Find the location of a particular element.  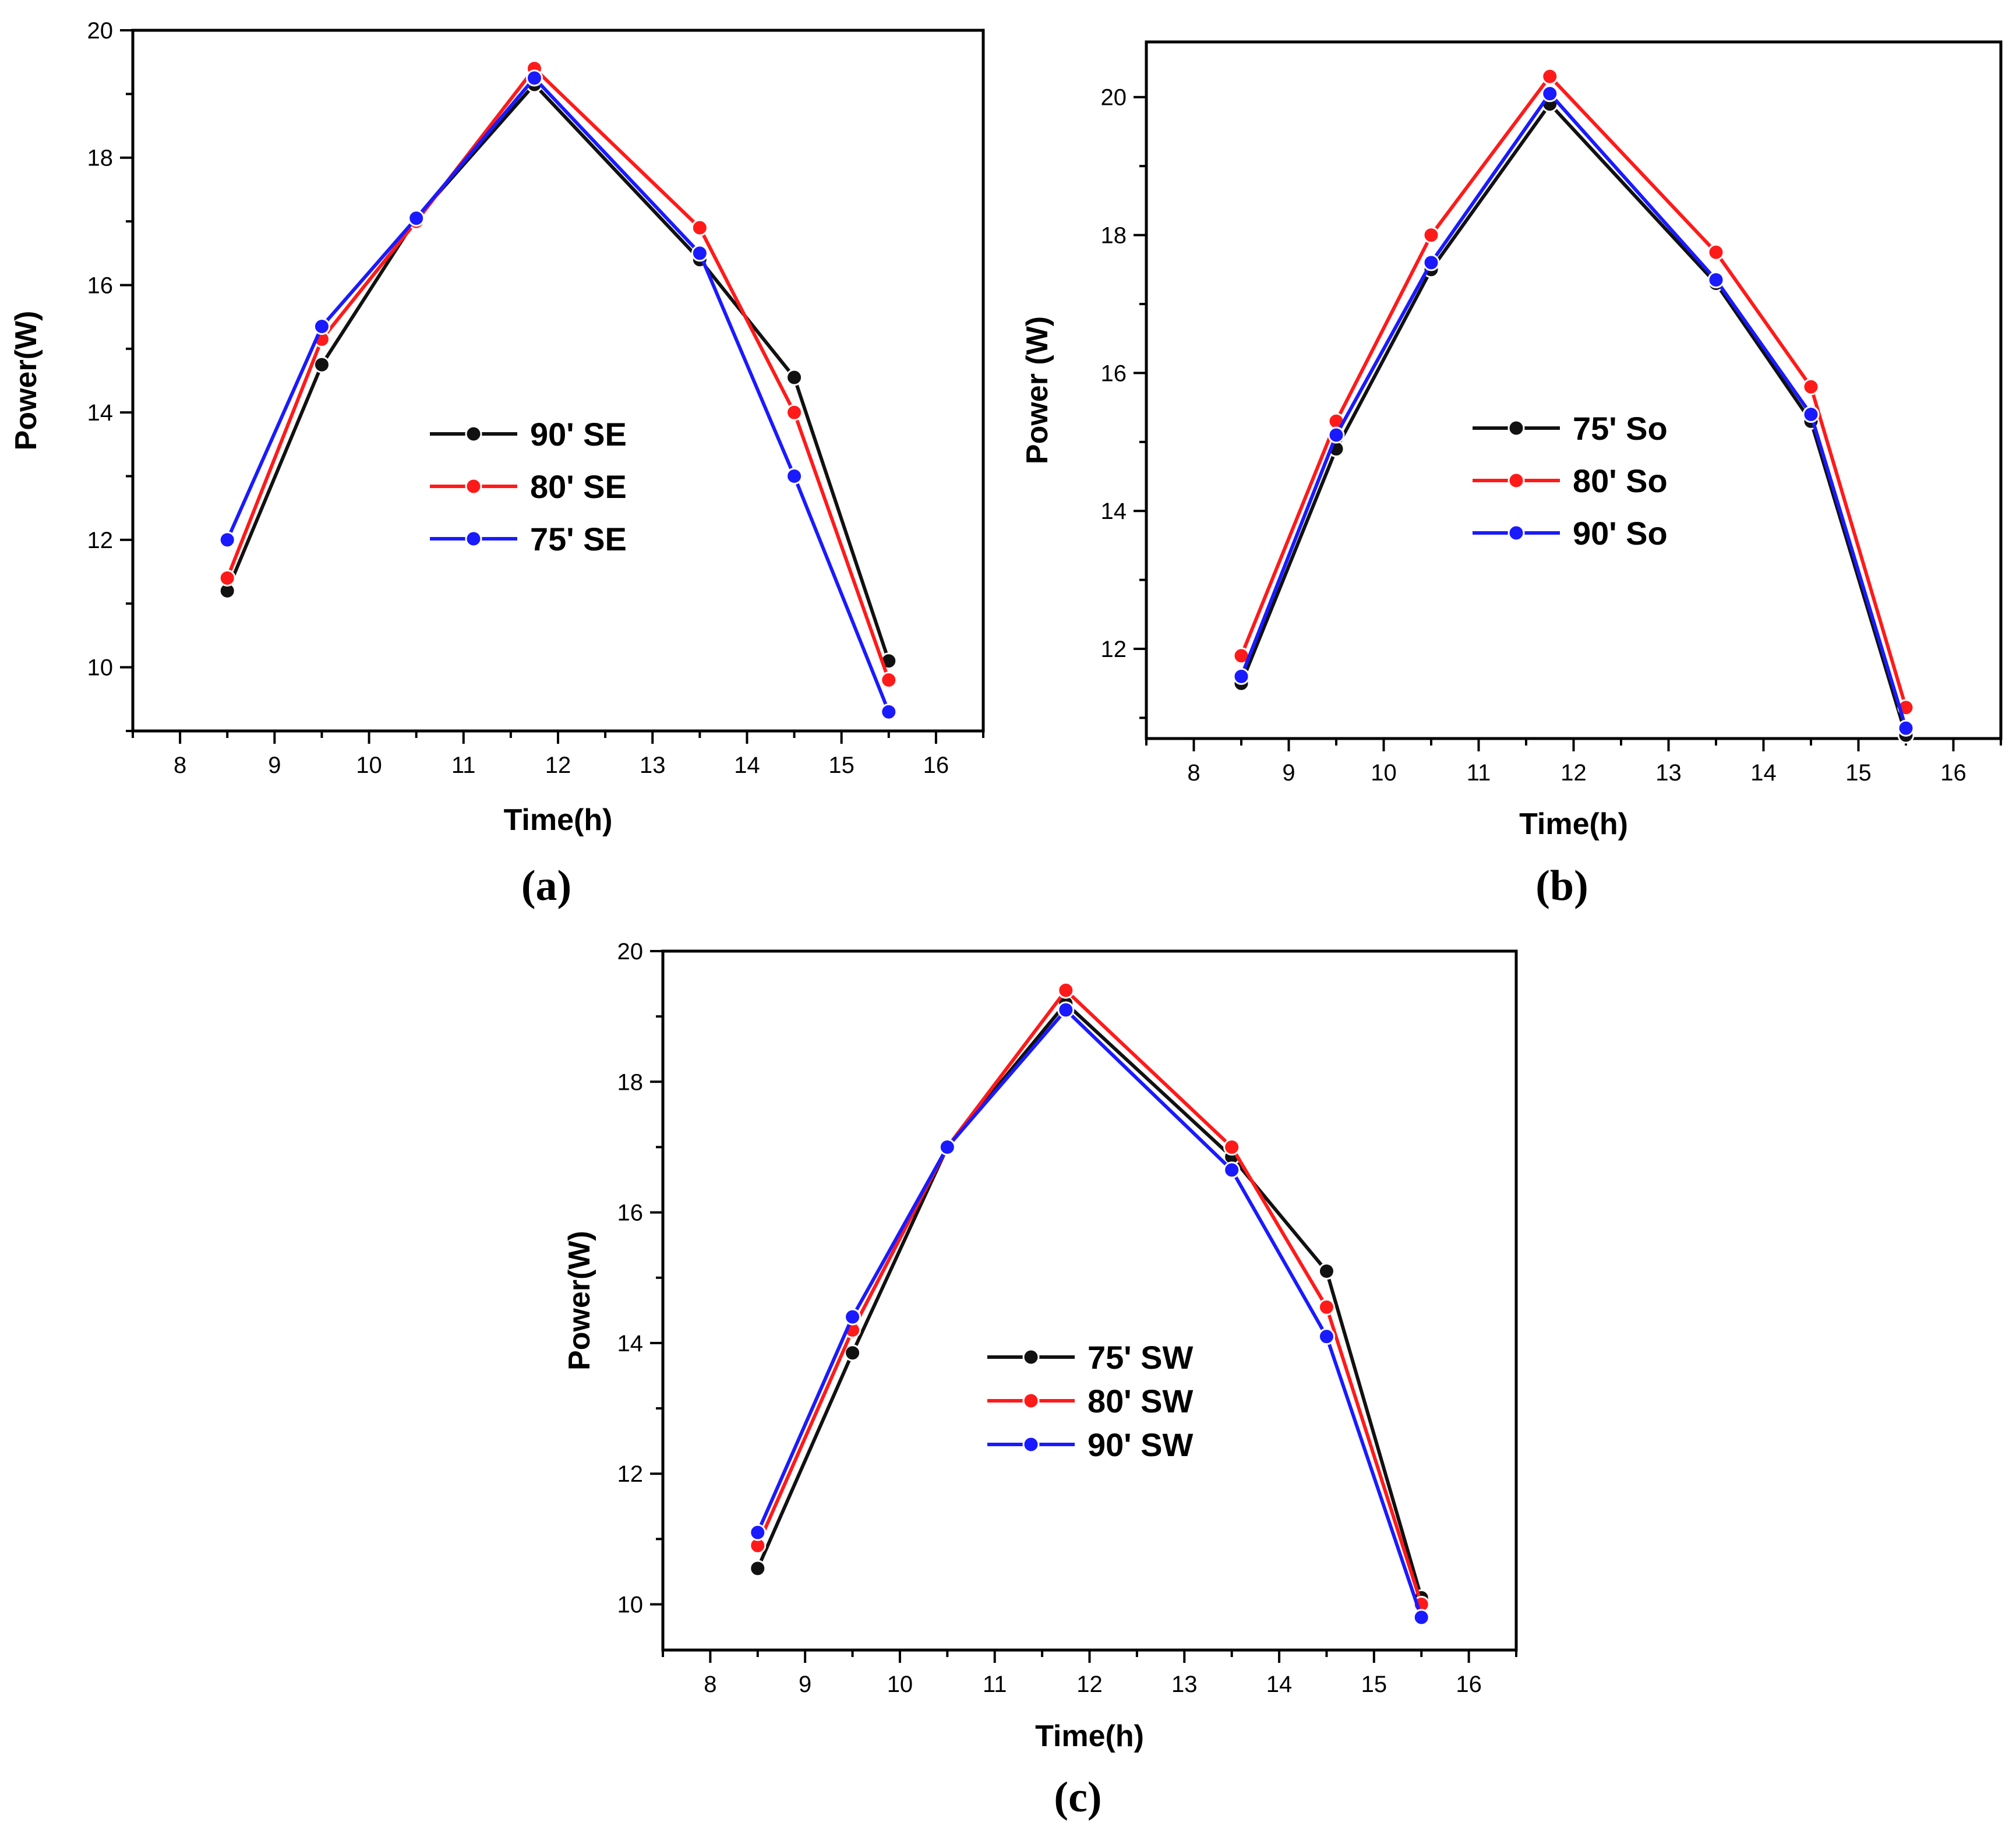

legend-label-2: 80' SW is located at coordinates (1141, 1401).